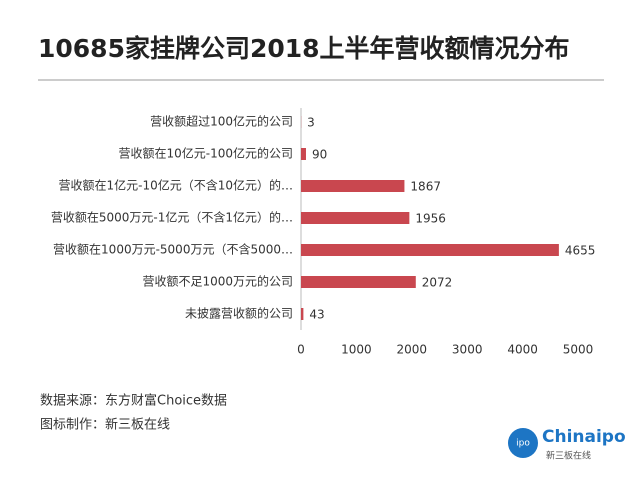 Image resolution: width=640 pixels, height=480 pixels. I want to click on y-tick-label: 营收额在10亿元-100亿元的公司, so click(205, 153).